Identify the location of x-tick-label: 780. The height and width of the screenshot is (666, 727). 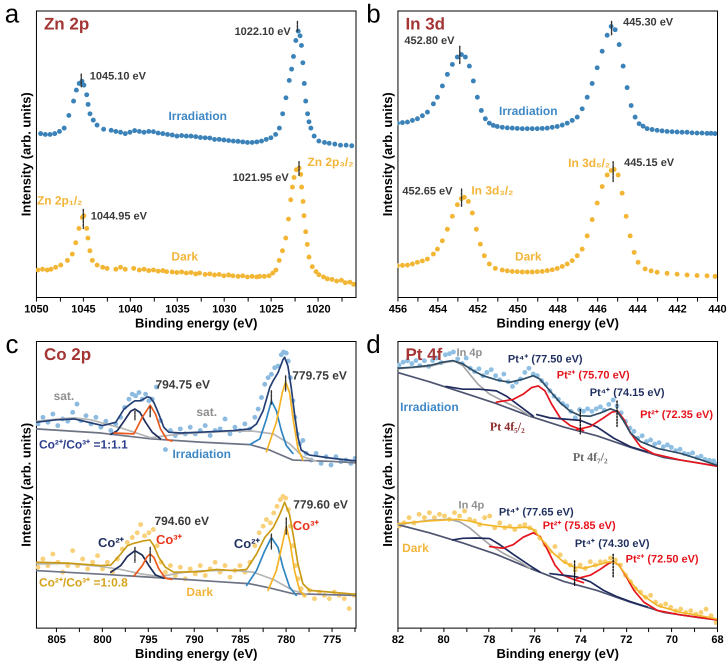
(286, 640).